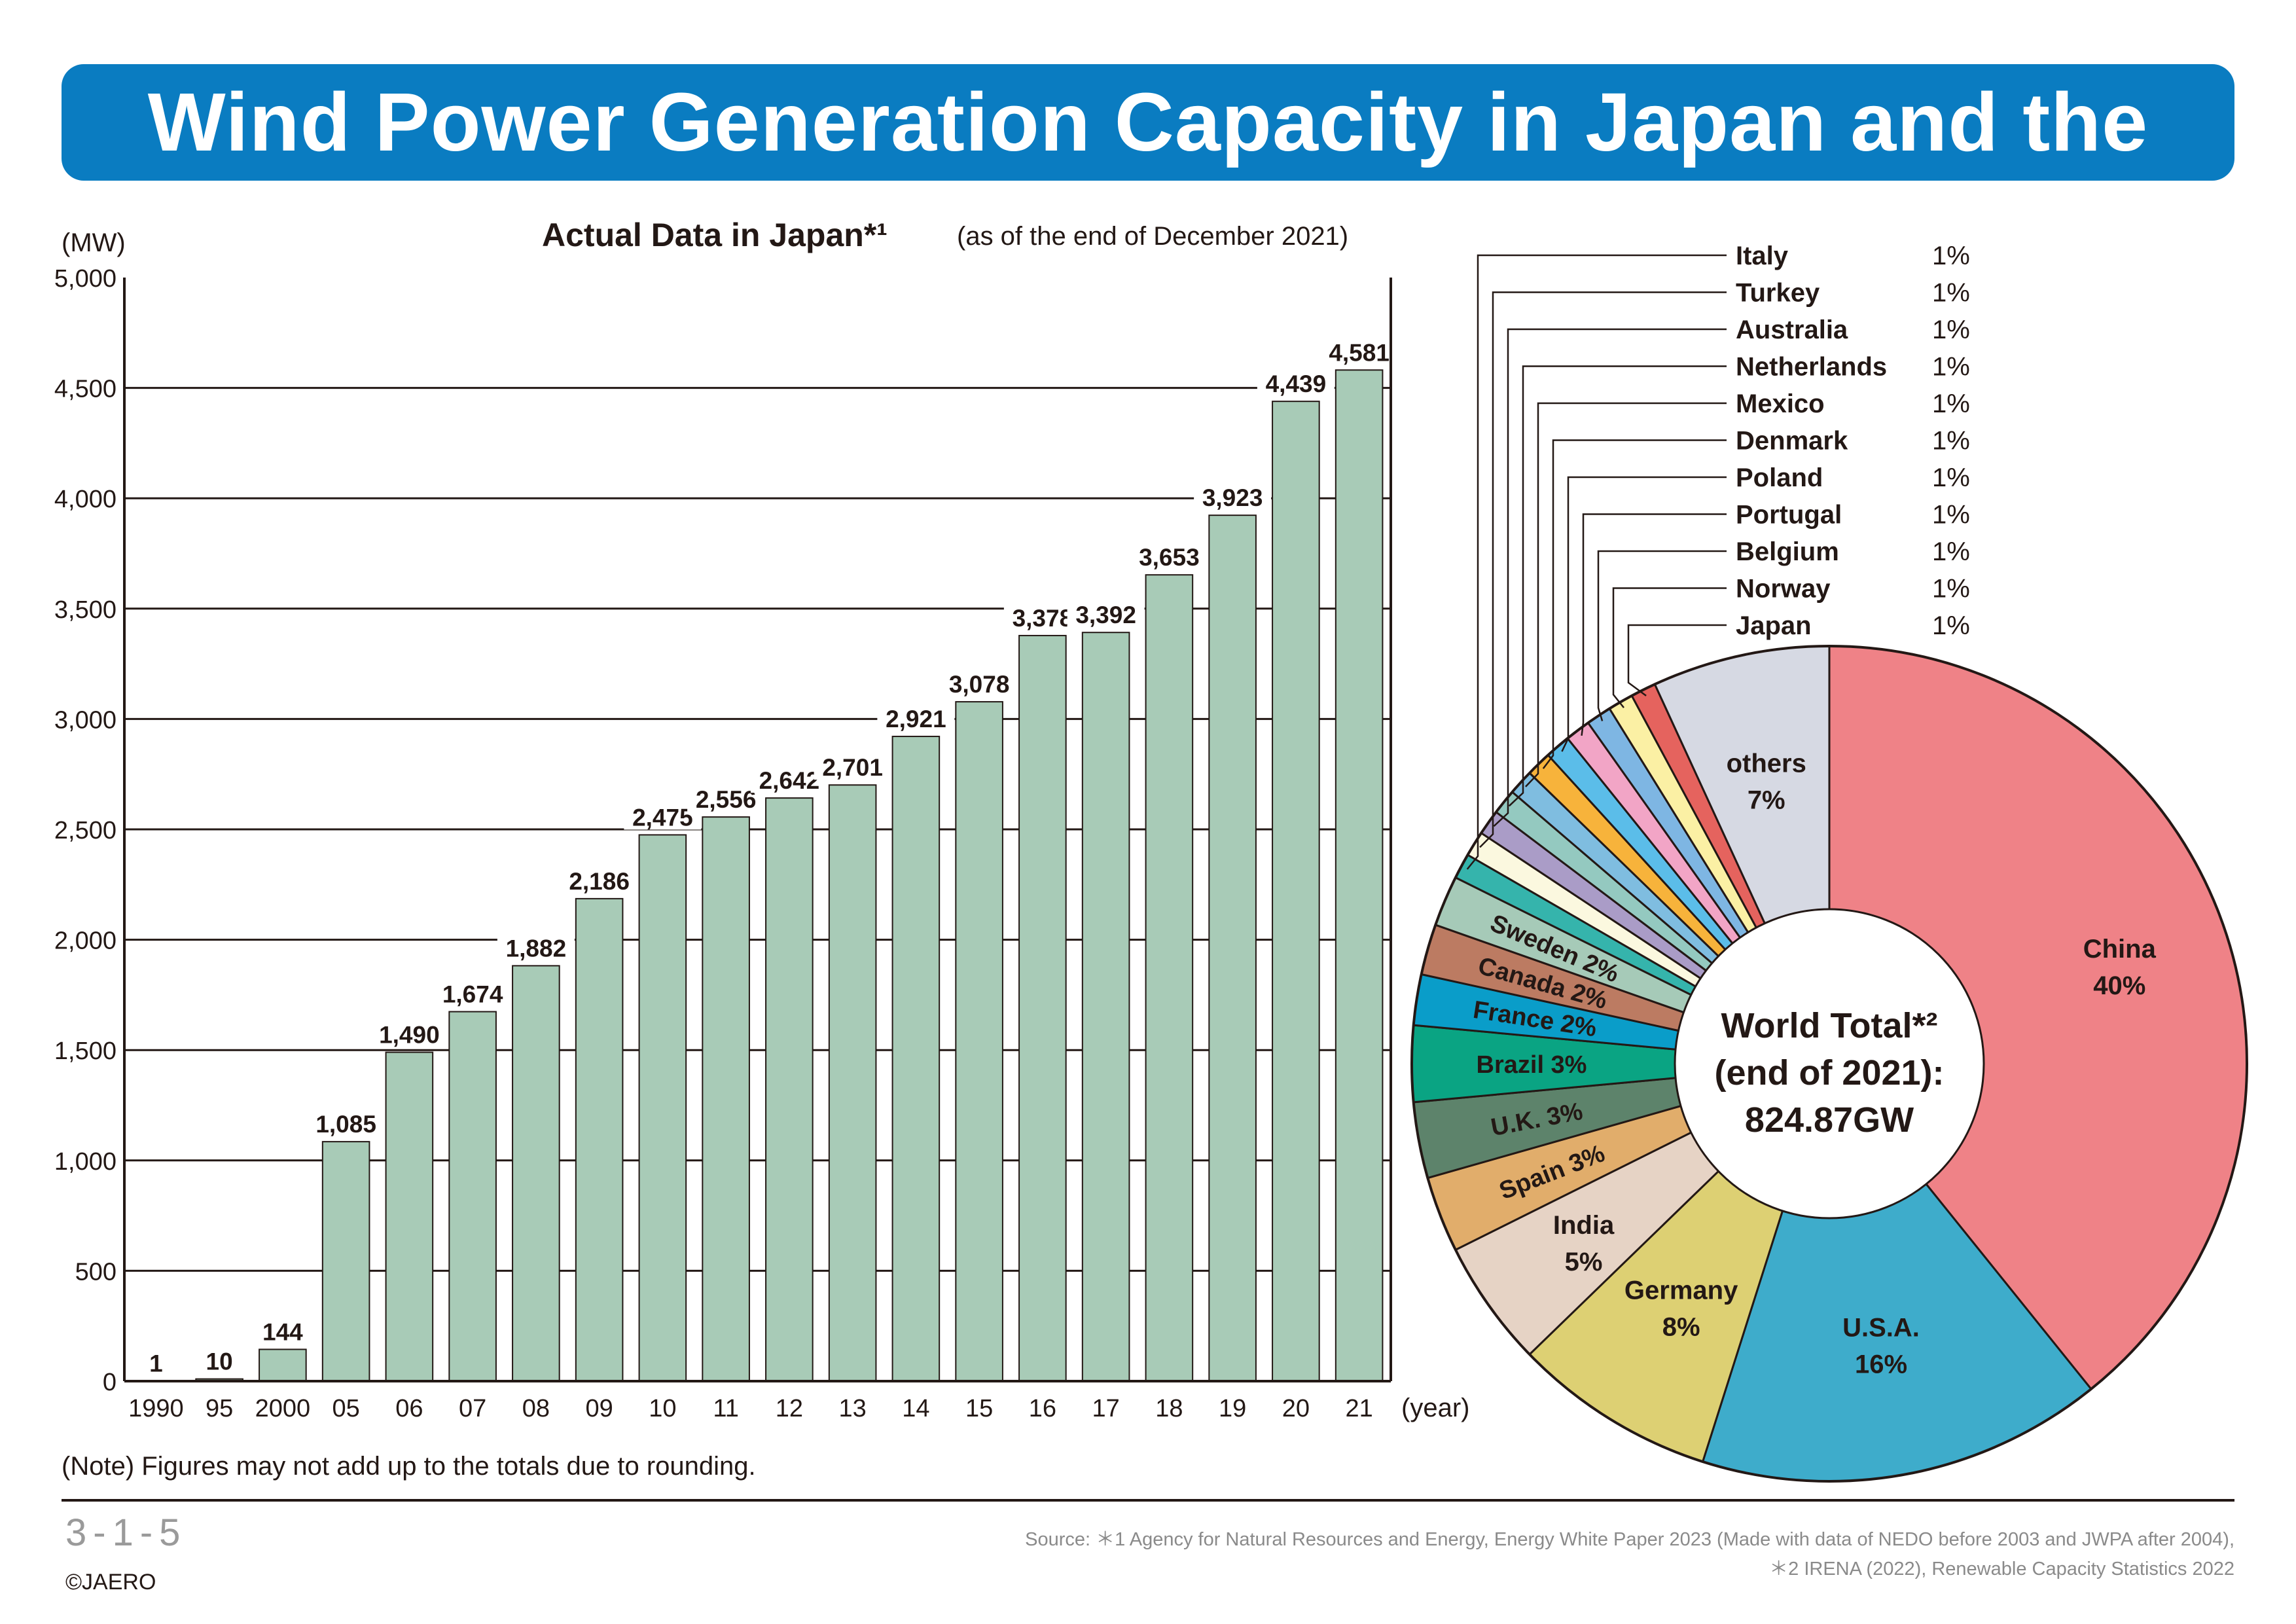  I want to click on legend-label: Poland, so click(1779, 477).